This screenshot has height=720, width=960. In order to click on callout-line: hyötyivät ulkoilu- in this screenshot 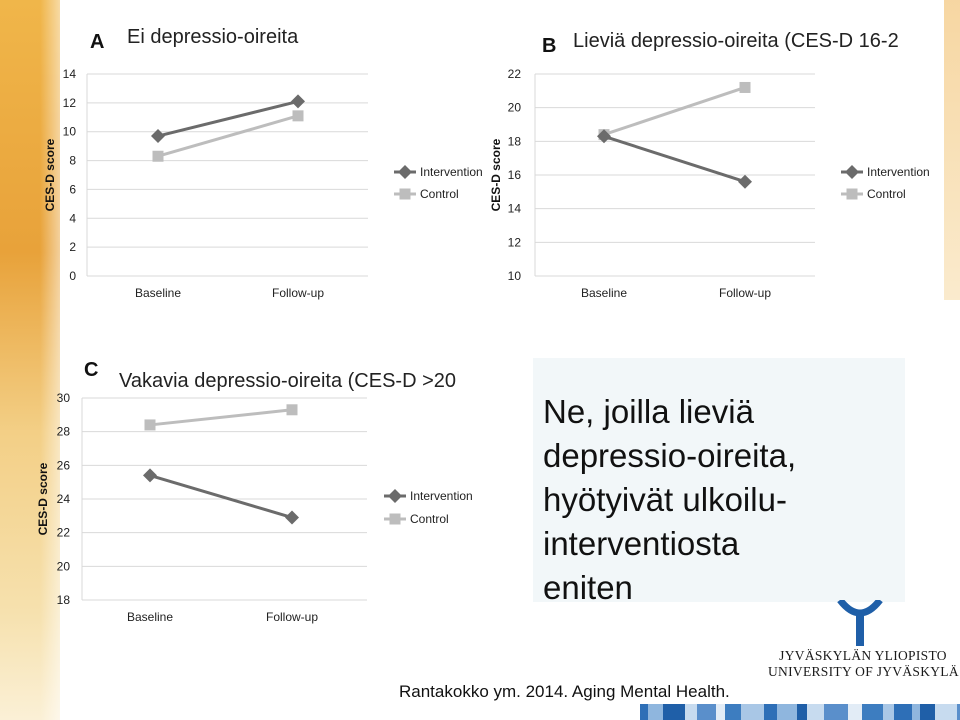, I will do `click(665, 499)`.